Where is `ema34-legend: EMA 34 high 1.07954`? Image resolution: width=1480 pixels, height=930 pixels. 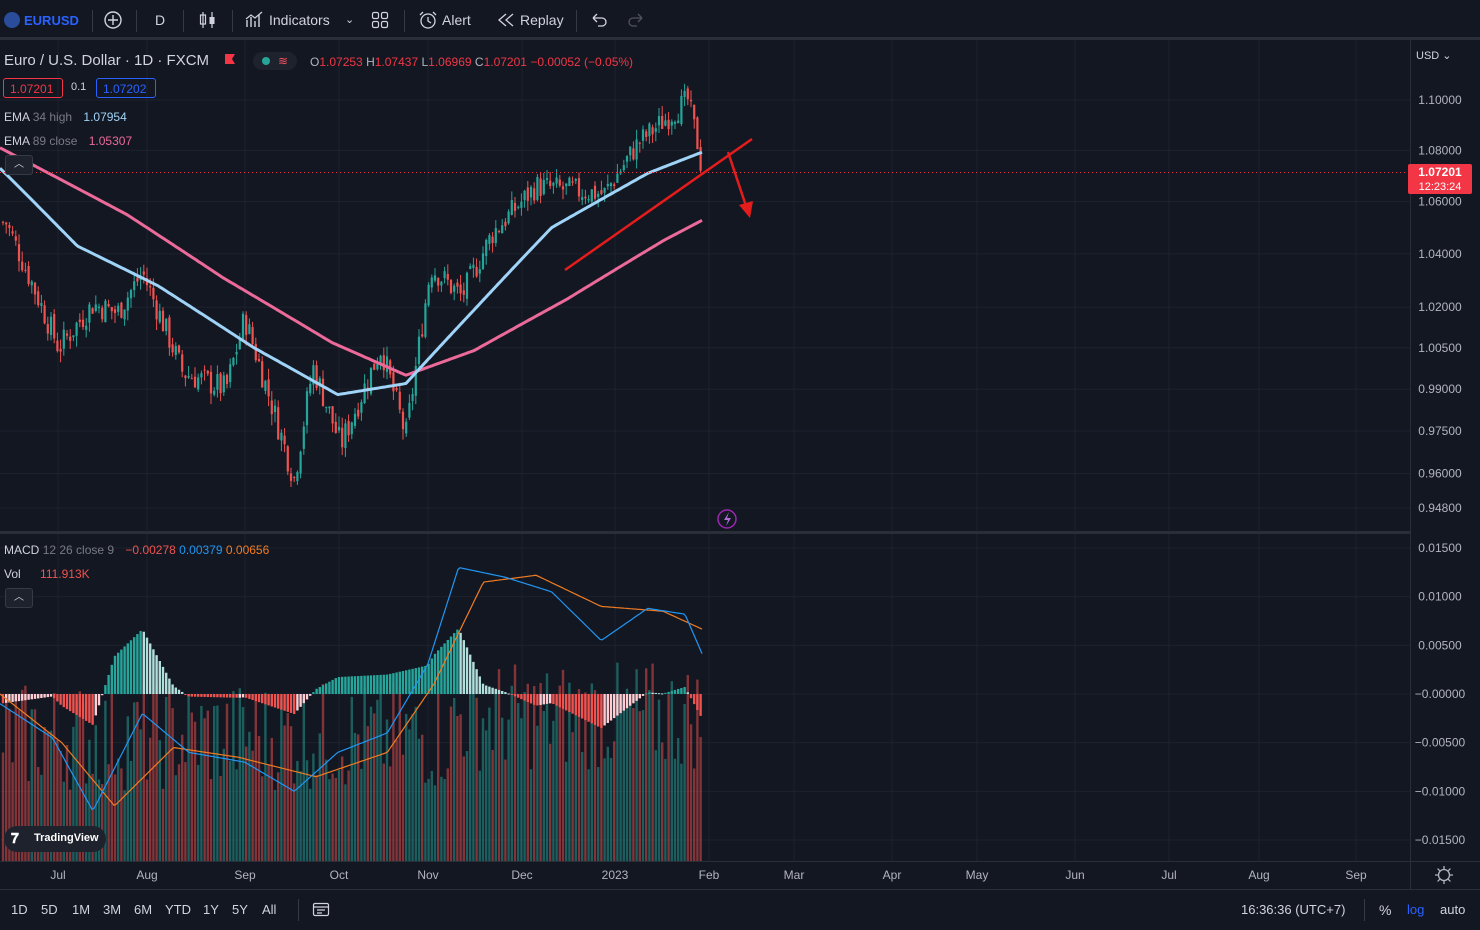 ema34-legend: EMA 34 high 1.07954 is located at coordinates (65, 117).